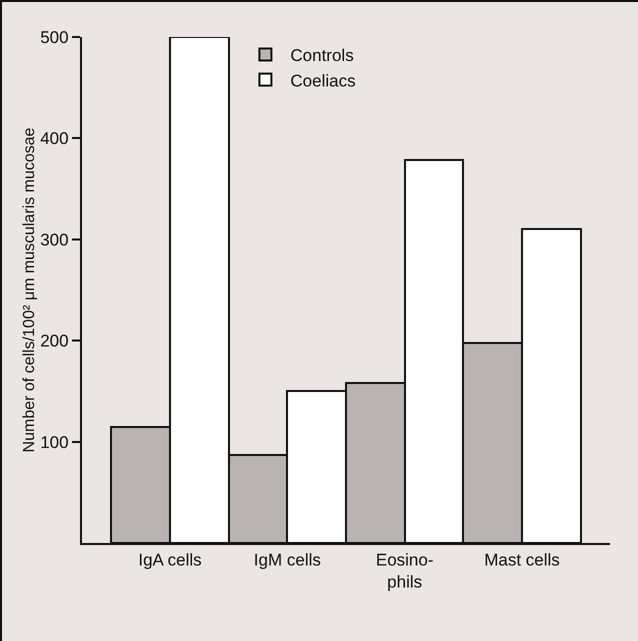 The image size is (638, 641). What do you see at coordinates (54, 442) in the screenshot?
I see `y-tick-label: 100` at bounding box center [54, 442].